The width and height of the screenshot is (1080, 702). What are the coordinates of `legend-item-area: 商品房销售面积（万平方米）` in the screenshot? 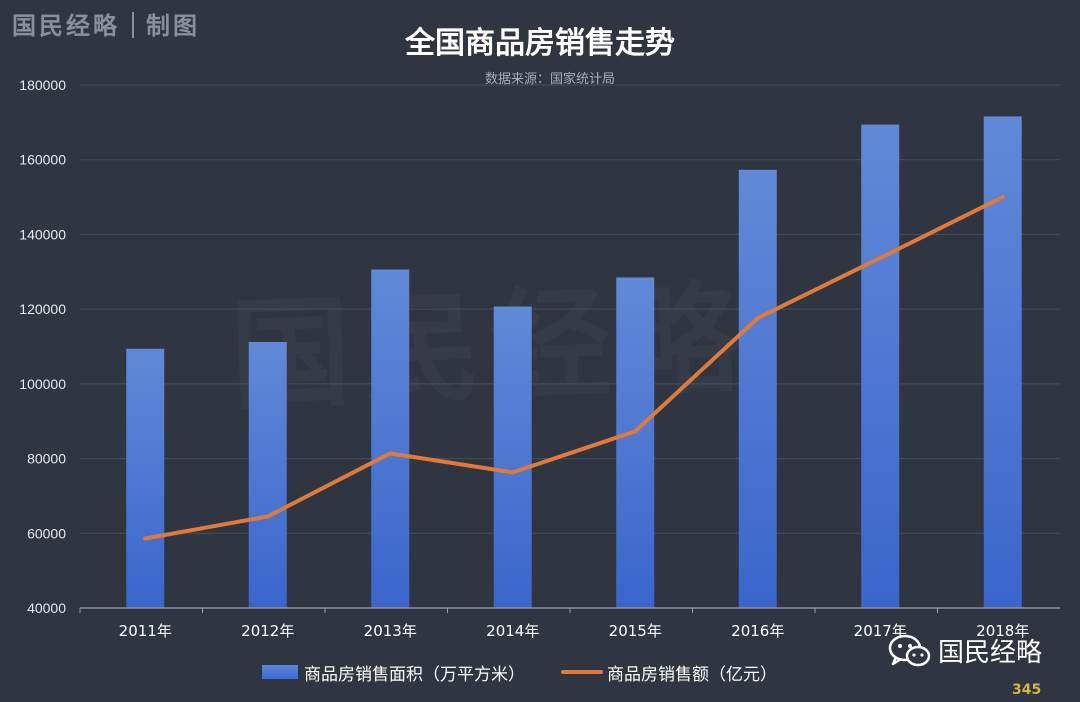 It's located at (393, 672).